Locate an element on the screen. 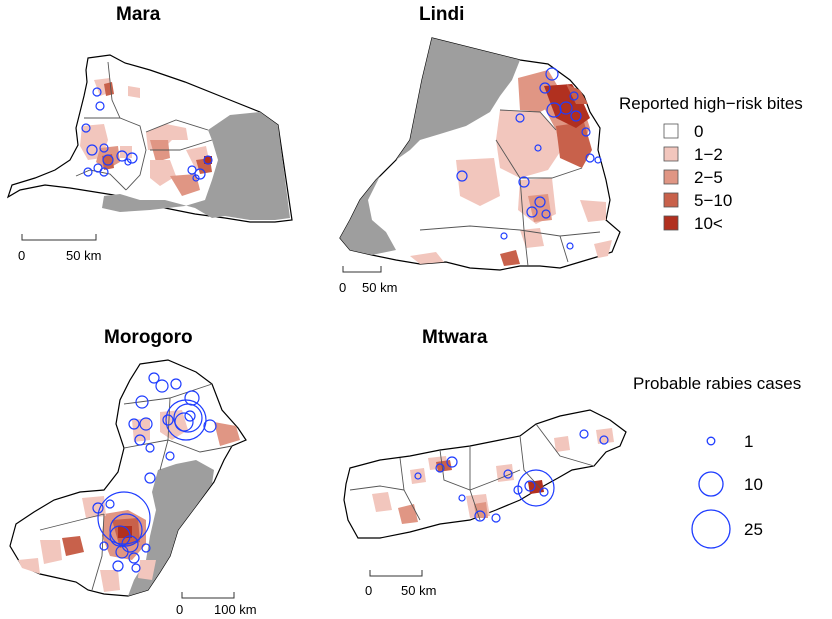  scale-bar-morogoro: 0 100 km is located at coordinates (216, 604).